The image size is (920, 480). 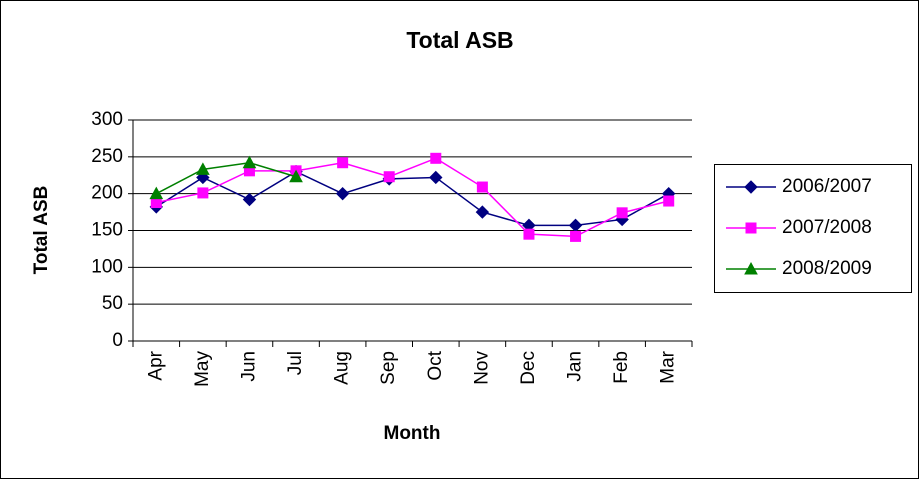 What do you see at coordinates (827, 268) in the screenshot?
I see `legend-label: 2008/2009` at bounding box center [827, 268].